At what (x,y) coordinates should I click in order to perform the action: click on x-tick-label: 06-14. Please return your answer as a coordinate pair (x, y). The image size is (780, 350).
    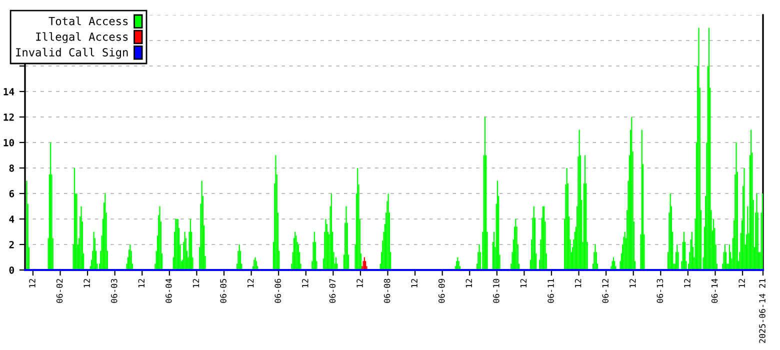
    Looking at the image, I should click on (714, 290).